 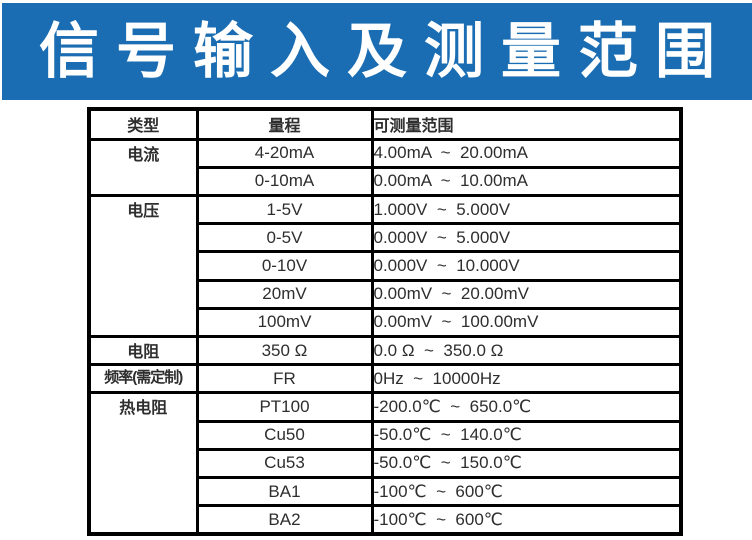 I want to click on cell-range: 1-5V, so click(x=284, y=209).